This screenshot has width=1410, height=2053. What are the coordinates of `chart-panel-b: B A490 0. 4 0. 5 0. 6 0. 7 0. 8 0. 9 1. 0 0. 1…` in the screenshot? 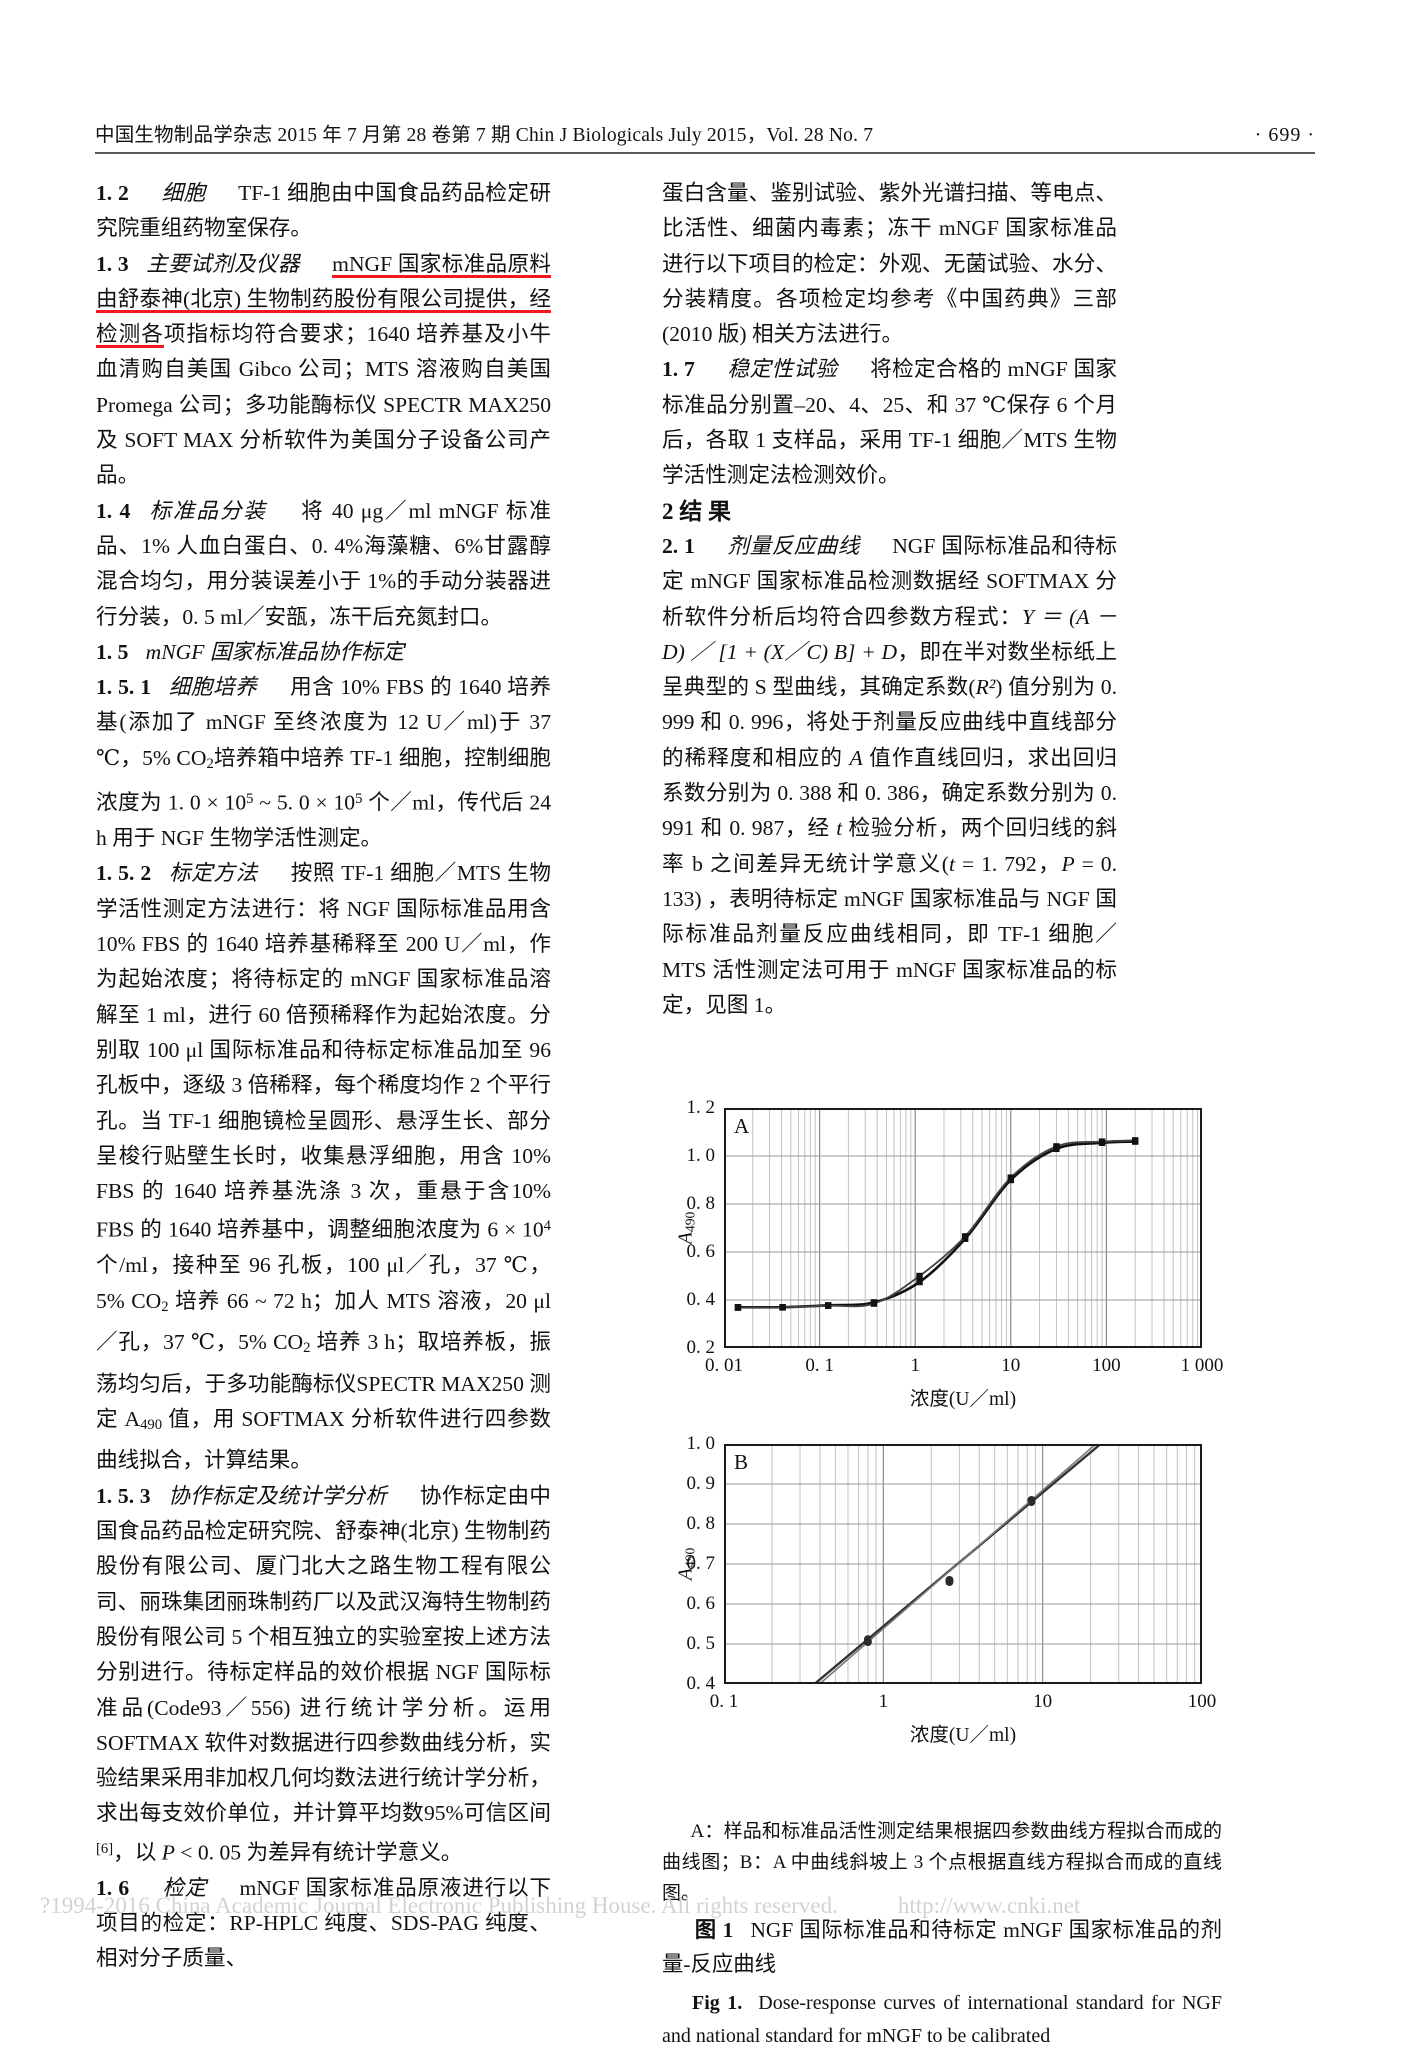 It's located at (945, 1589).